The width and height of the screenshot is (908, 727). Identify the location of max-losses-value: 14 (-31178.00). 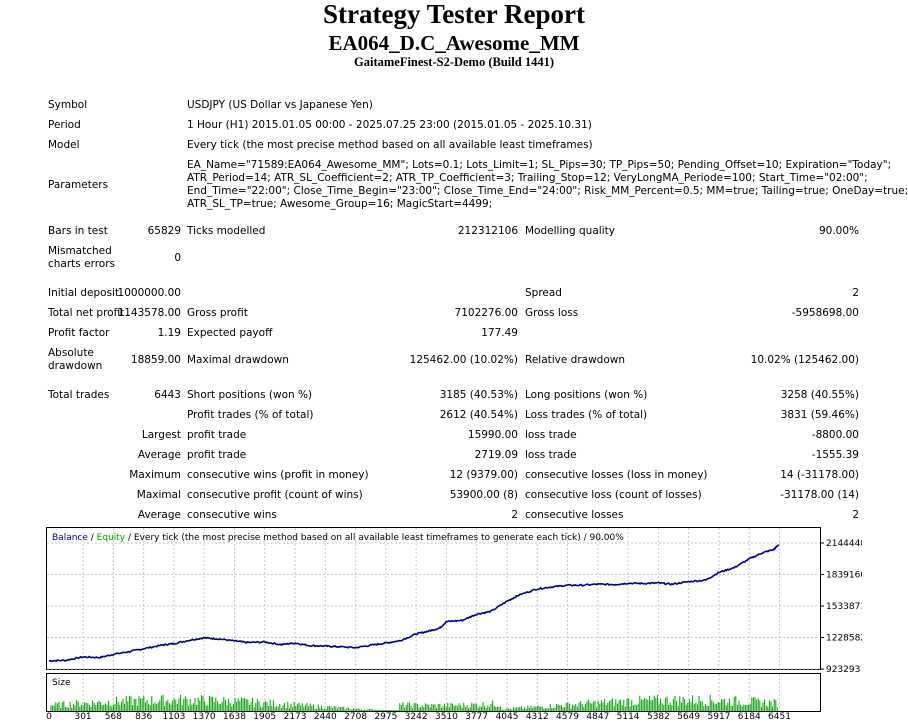
(819, 475).